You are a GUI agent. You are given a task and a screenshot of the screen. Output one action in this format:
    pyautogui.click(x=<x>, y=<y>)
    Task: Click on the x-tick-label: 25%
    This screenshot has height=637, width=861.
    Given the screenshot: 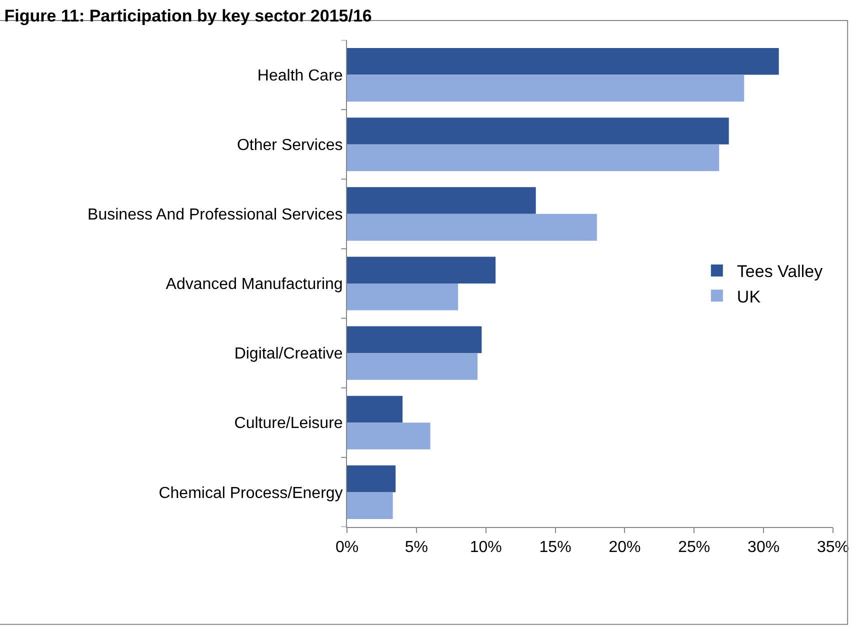 What is the action you would take?
    pyautogui.click(x=694, y=547)
    